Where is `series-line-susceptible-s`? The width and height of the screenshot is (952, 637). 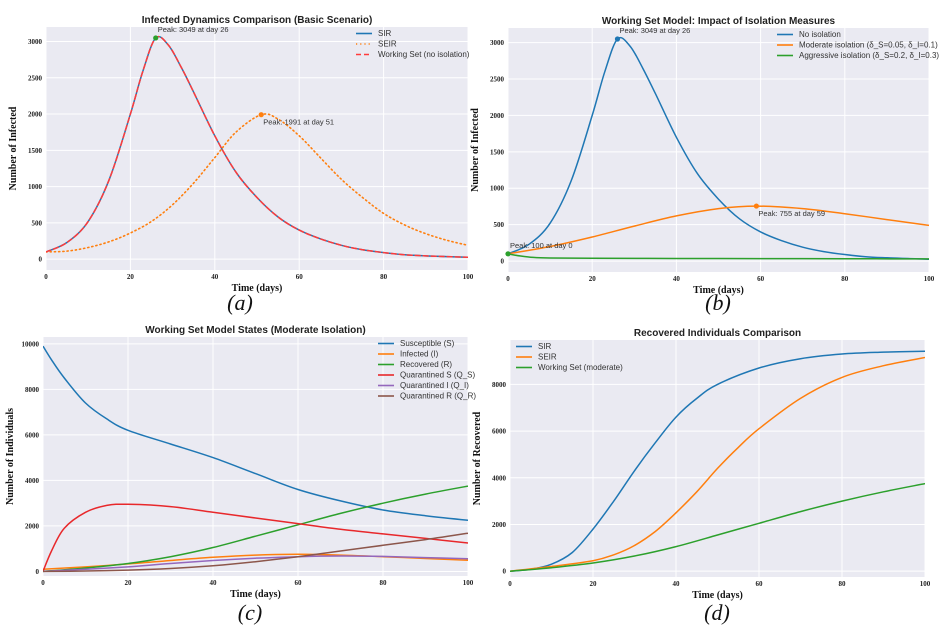 series-line-susceptible-s is located at coordinates (255, 433).